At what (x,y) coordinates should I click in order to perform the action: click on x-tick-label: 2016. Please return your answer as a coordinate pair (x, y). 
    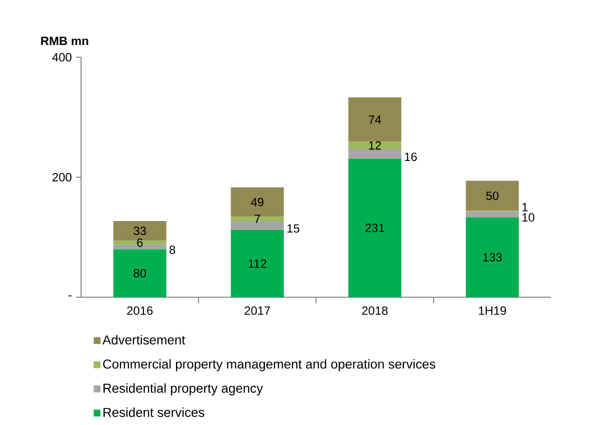
    Looking at the image, I should click on (140, 310).